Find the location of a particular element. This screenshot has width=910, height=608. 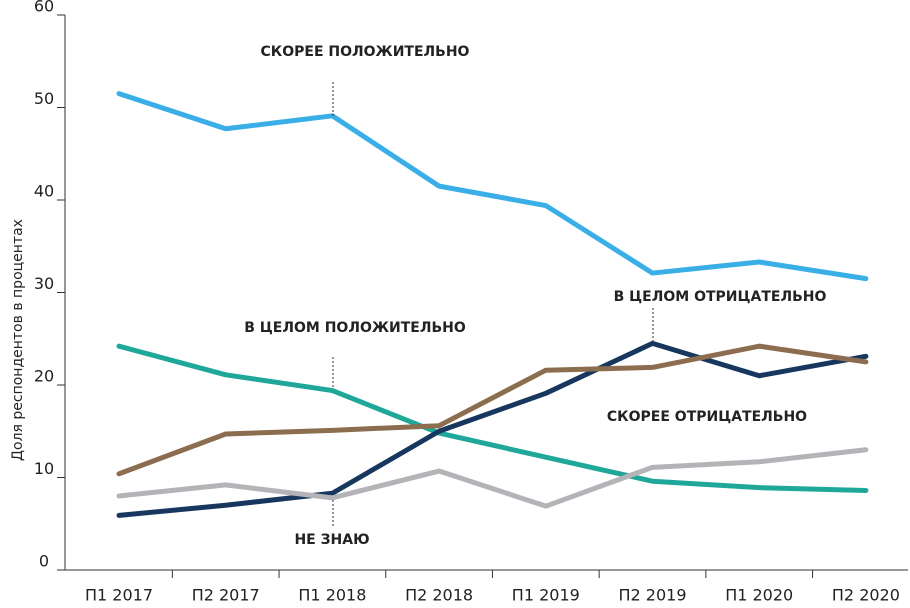

y-tick-label: 0 is located at coordinates (44, 561).